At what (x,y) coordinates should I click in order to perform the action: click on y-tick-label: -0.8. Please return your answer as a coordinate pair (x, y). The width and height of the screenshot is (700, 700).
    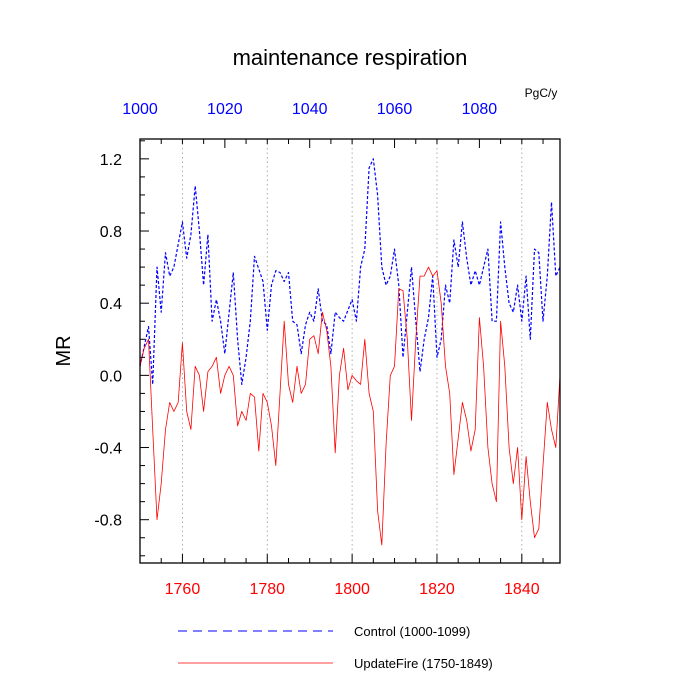
    Looking at the image, I should click on (108, 521).